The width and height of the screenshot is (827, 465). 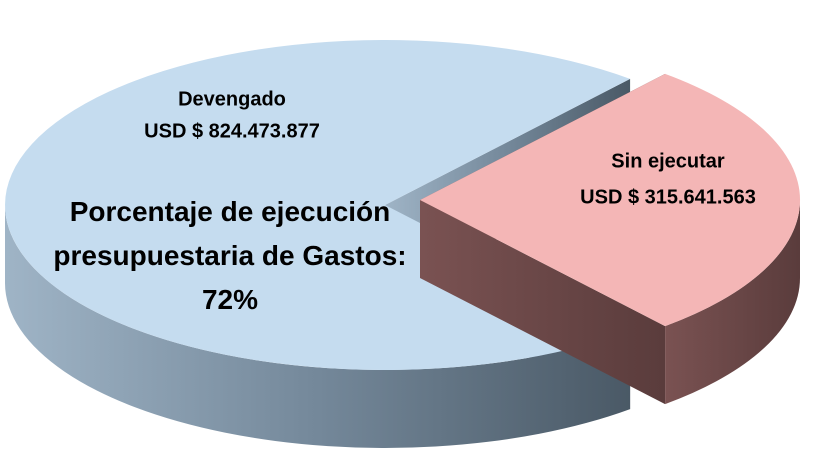 What do you see at coordinates (543, 302) in the screenshot?
I see `slice-cut-face` at bounding box center [543, 302].